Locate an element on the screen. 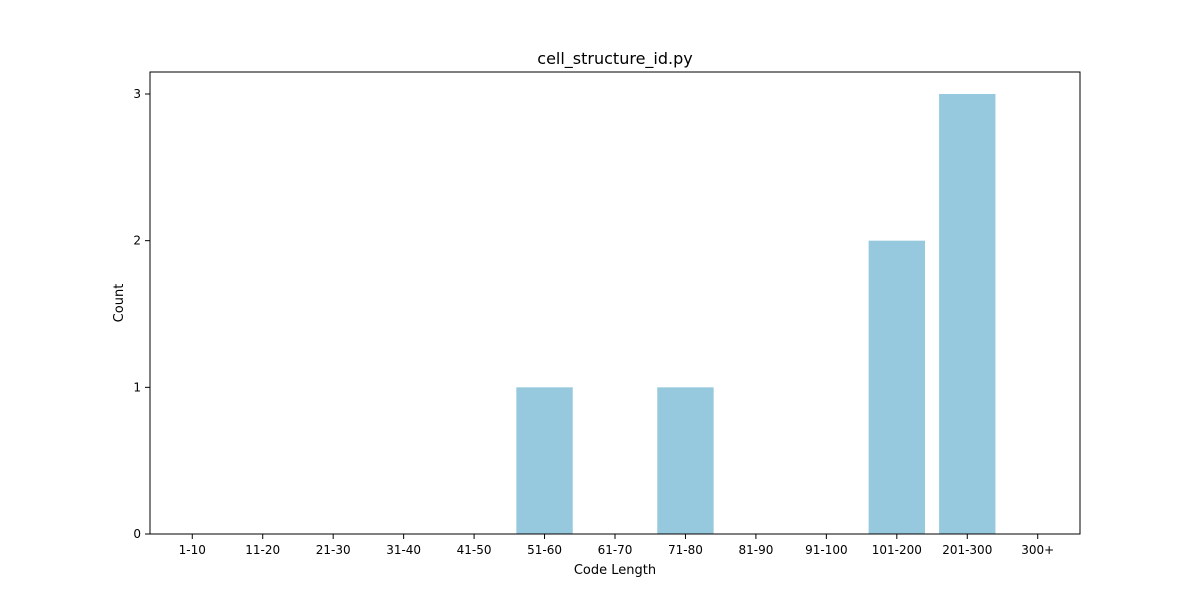  x-tick-label: 11-20 is located at coordinates (262, 550).